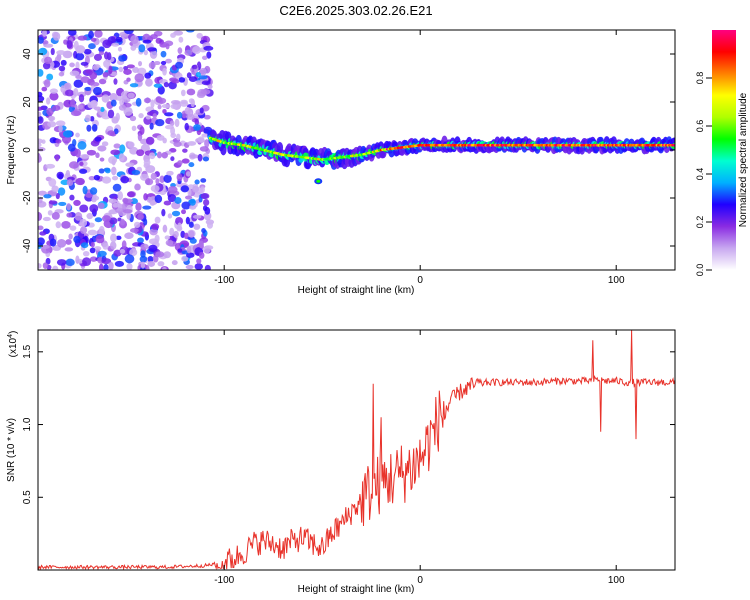 The image size is (750, 600). I want to click on x-tick-label: 100, so click(616, 280).